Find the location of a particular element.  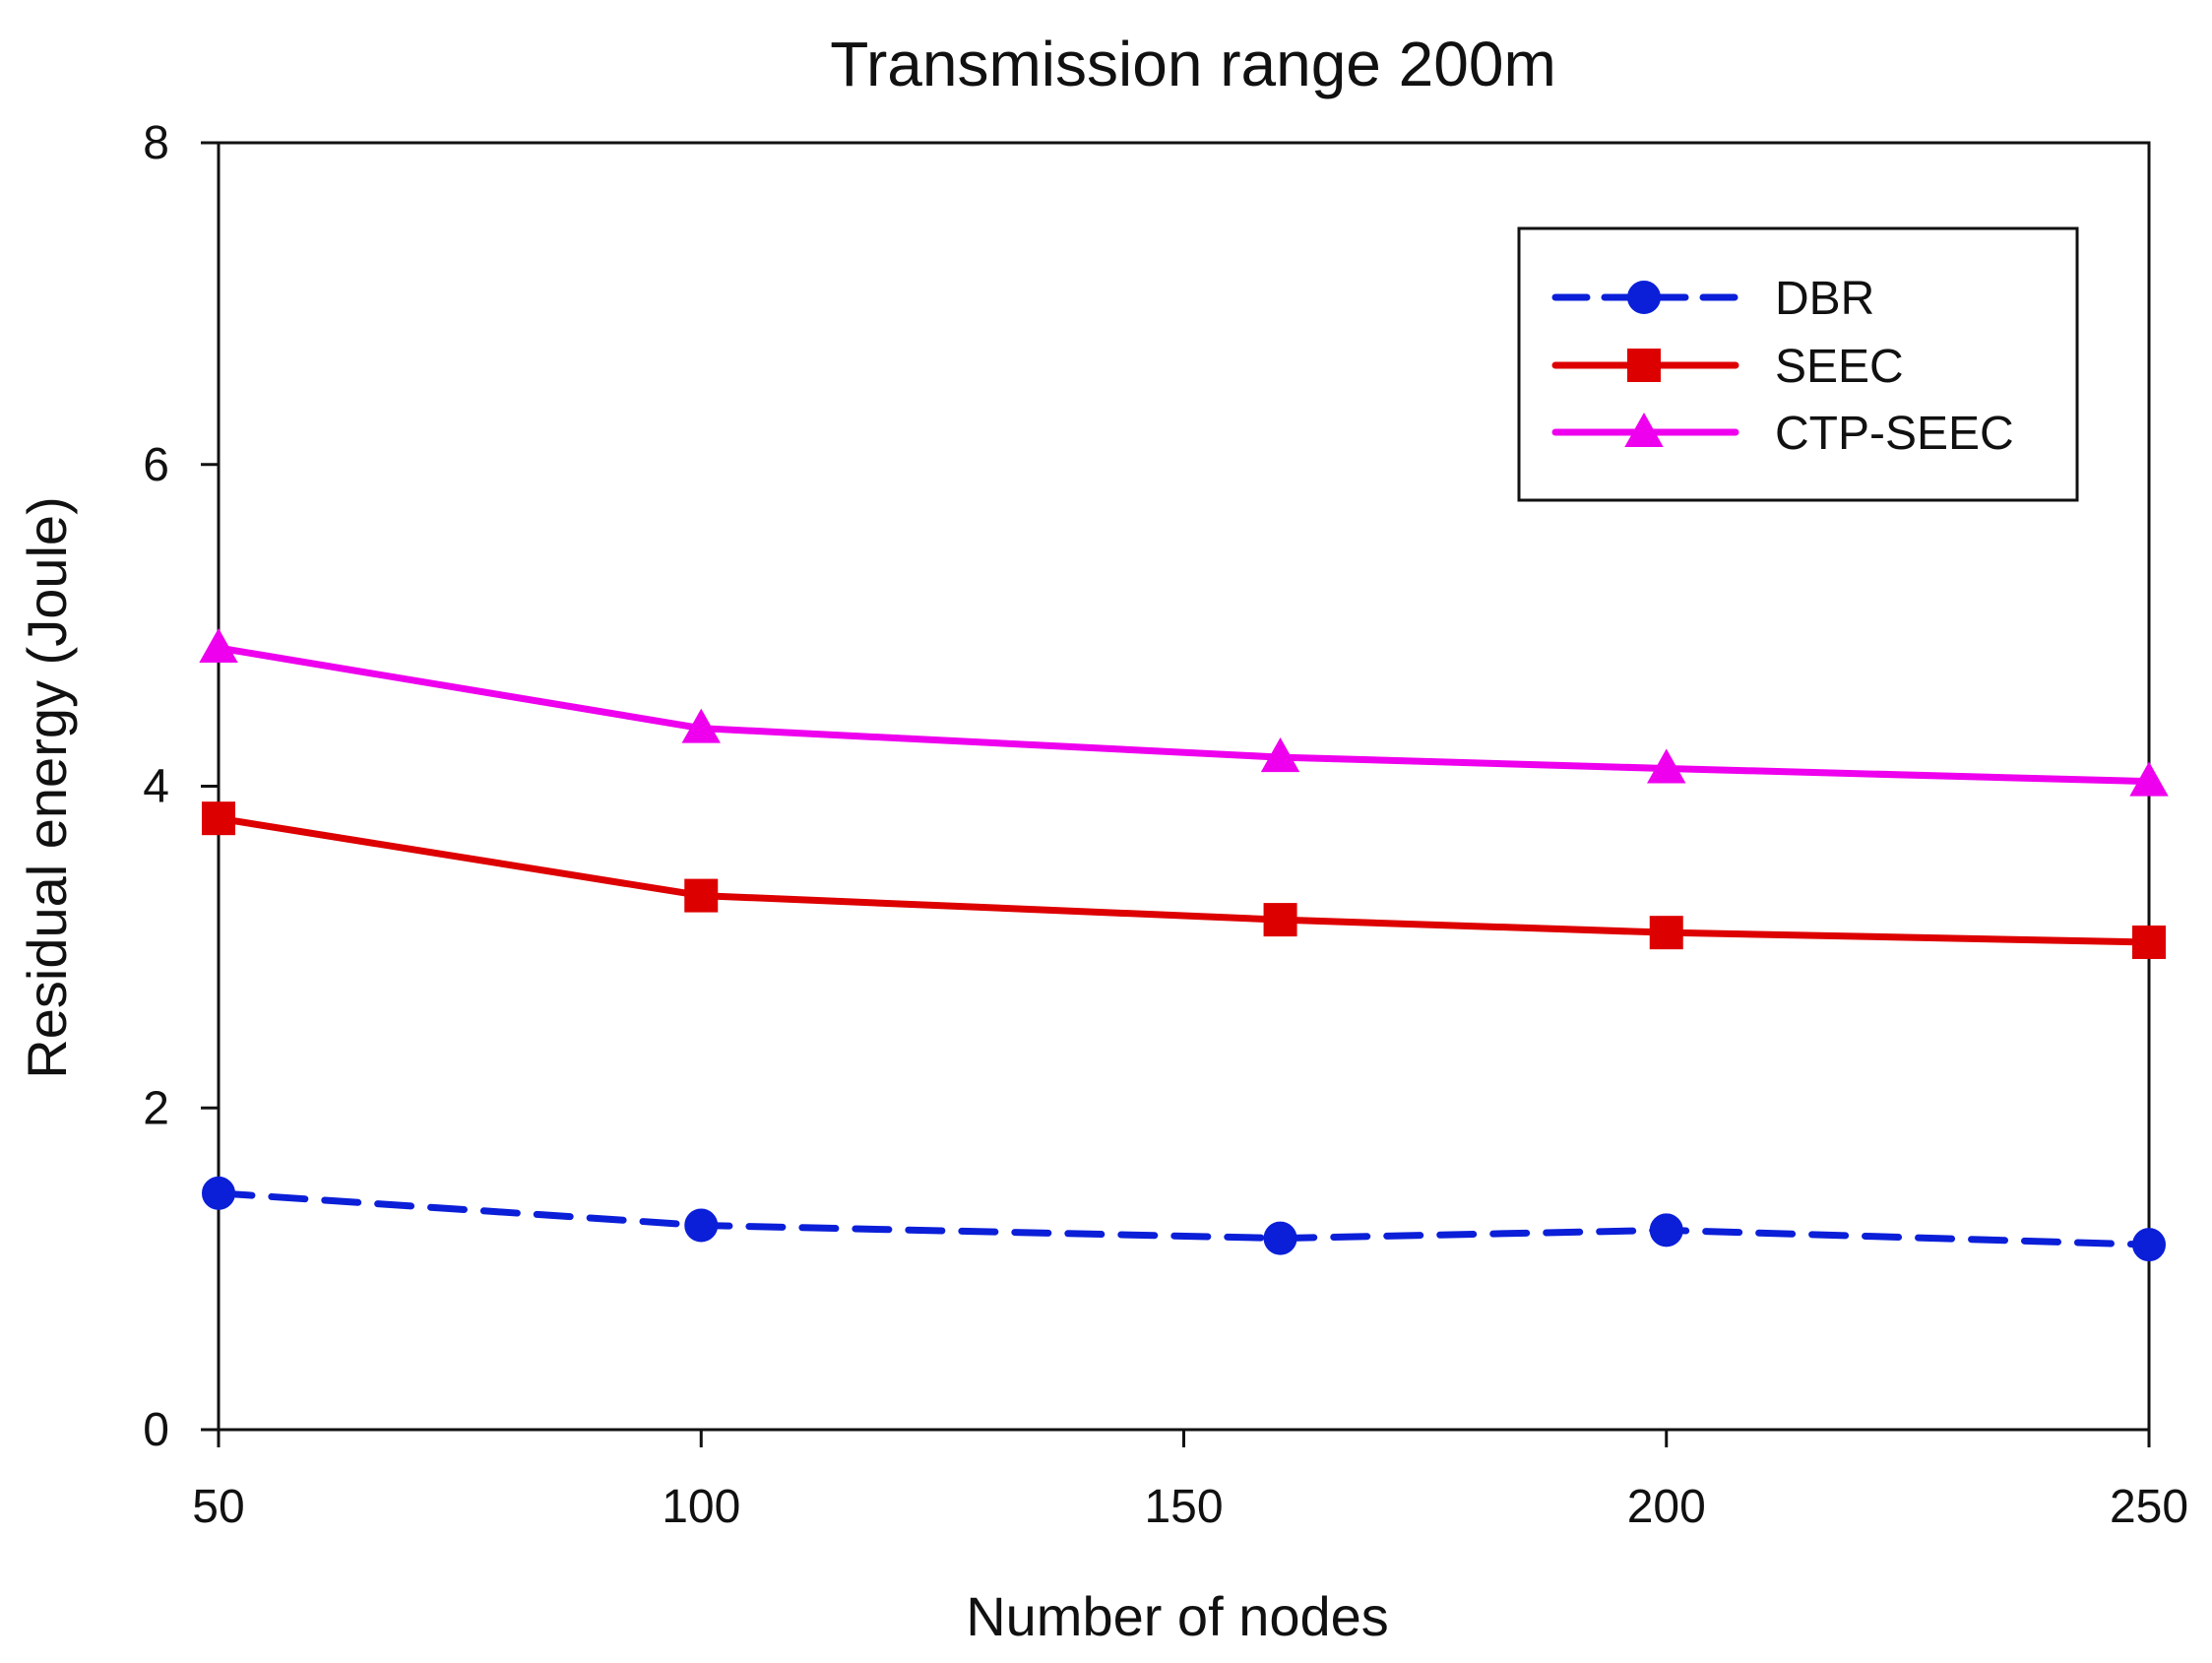

series-line-seec is located at coordinates (1184, 880).